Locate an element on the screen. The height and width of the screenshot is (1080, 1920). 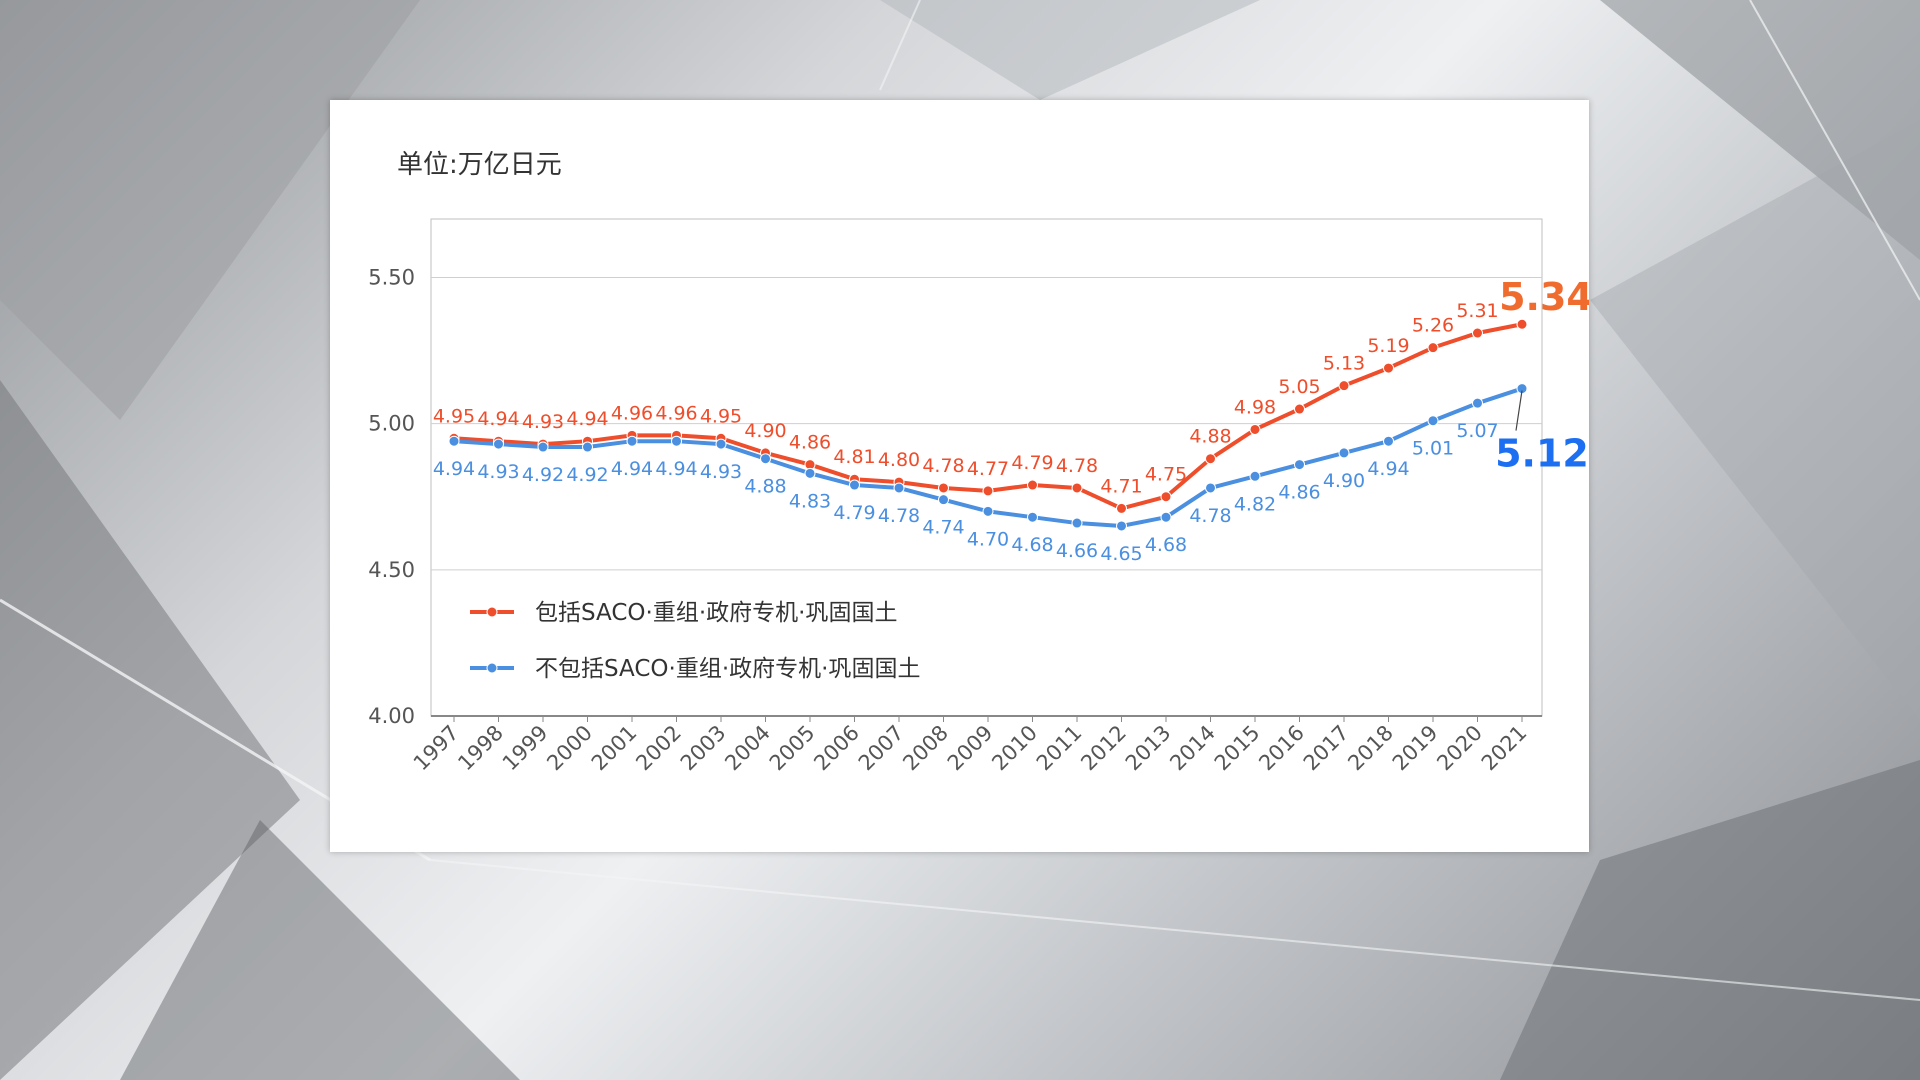
series-2-label: 4.93 is located at coordinates (721, 472).